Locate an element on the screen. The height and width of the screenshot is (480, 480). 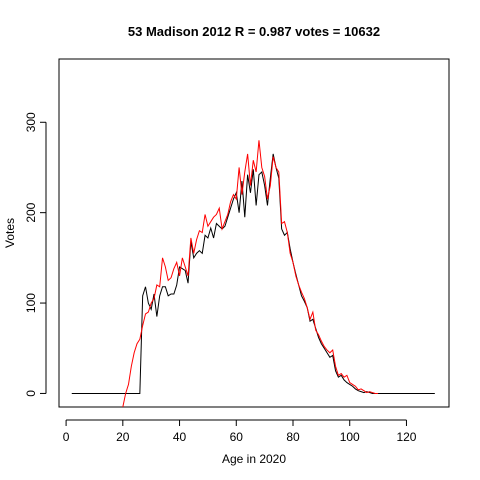
x-tick-label: 0 is located at coordinates (66, 437).